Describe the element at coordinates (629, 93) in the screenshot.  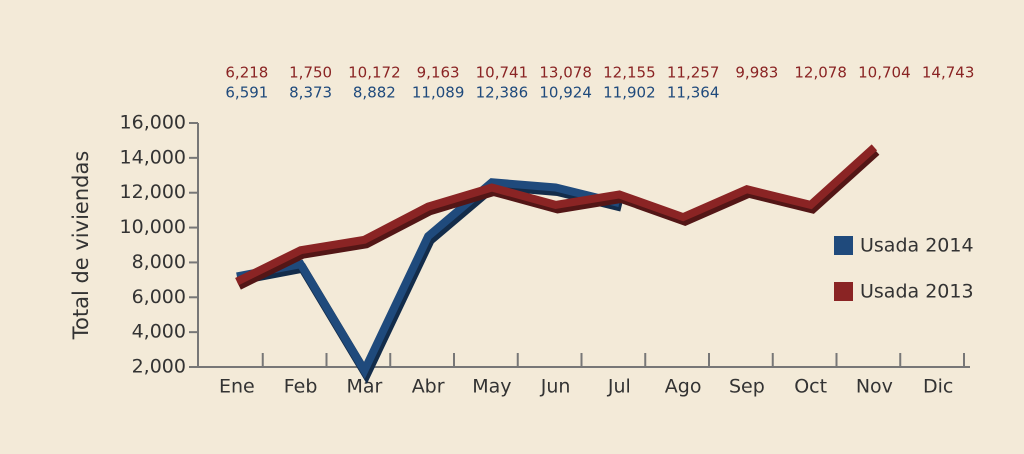
I see `data-annotation: 11,902` at that location.